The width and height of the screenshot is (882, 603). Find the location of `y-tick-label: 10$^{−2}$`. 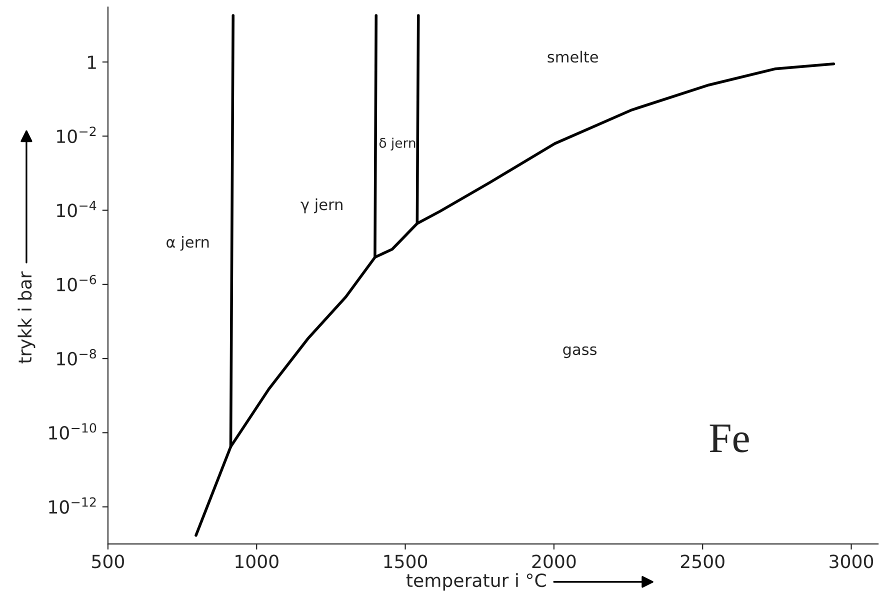

y-tick-label: 10$^{−2}$ is located at coordinates (76, 135).